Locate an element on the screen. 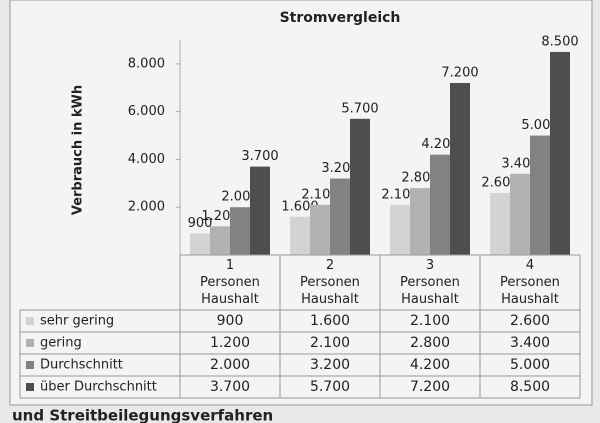 The height and width of the screenshot is (423, 600). table-cell: 900 is located at coordinates (230, 321).